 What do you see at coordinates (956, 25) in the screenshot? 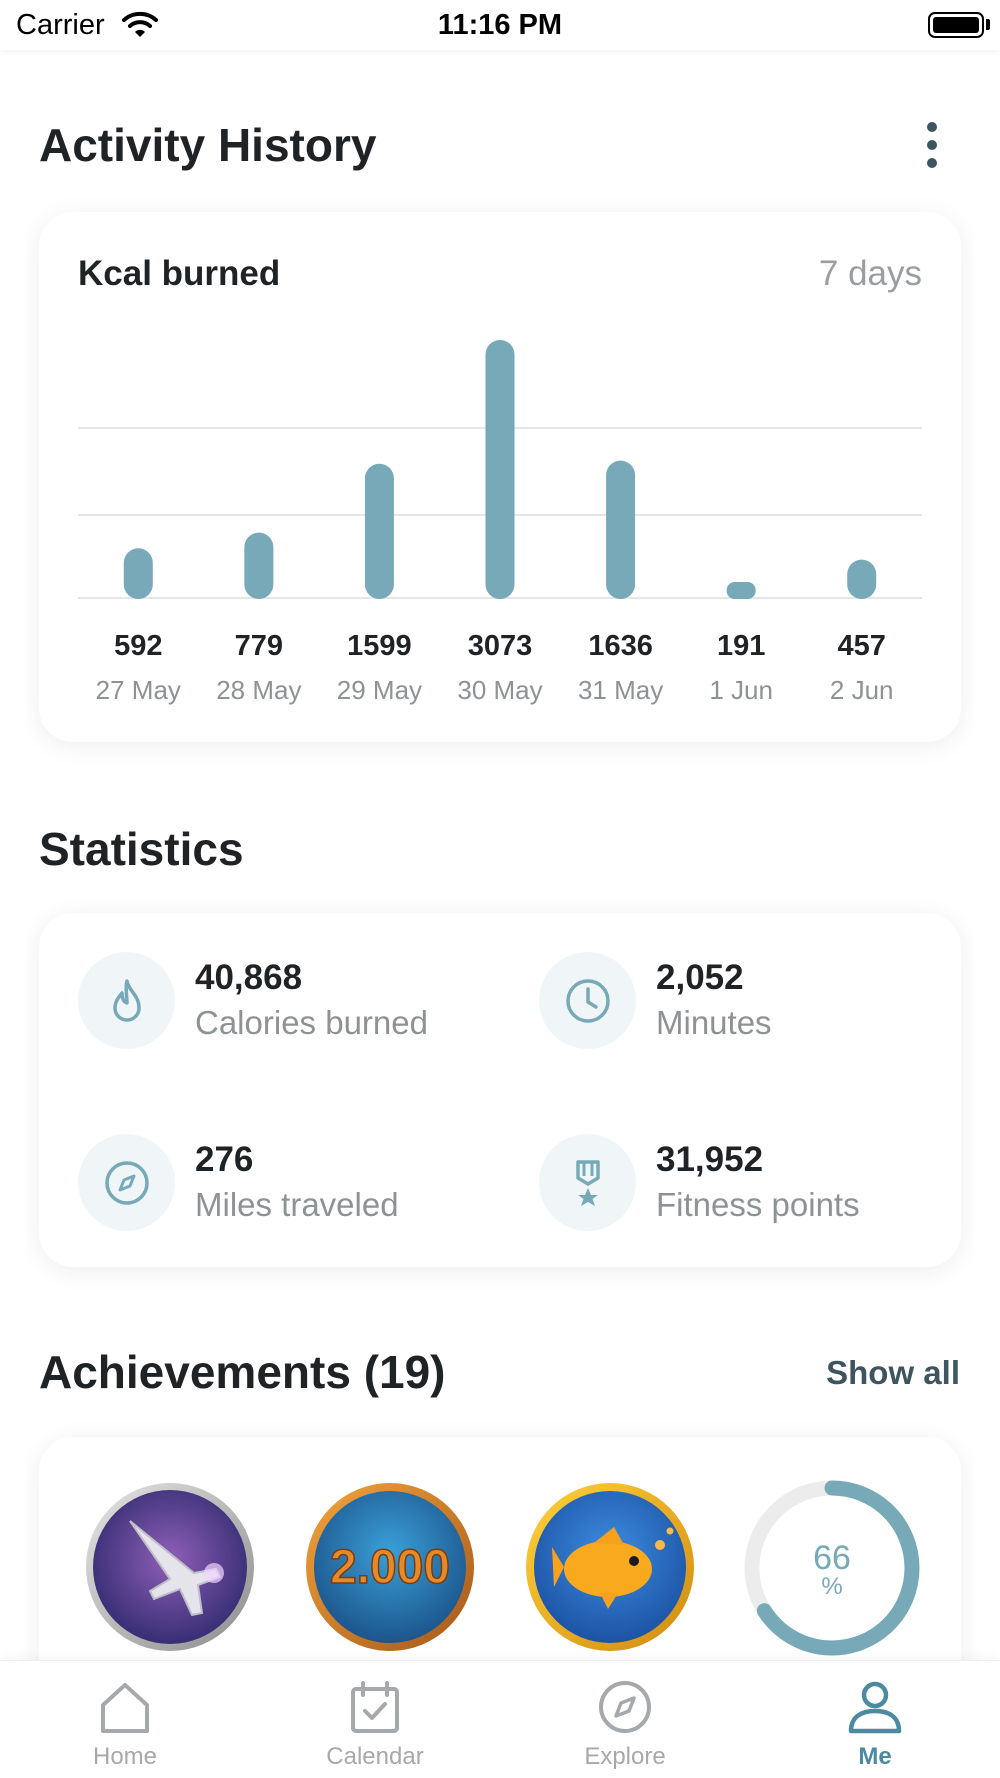
I see `battery-icon` at bounding box center [956, 25].